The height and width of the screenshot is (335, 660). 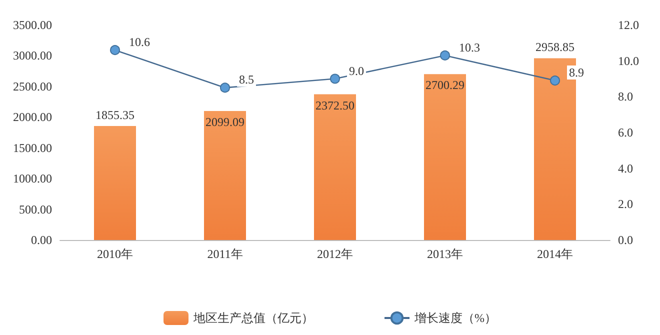 What do you see at coordinates (356, 71) in the screenshot?
I see `data-label: 9.0` at bounding box center [356, 71].